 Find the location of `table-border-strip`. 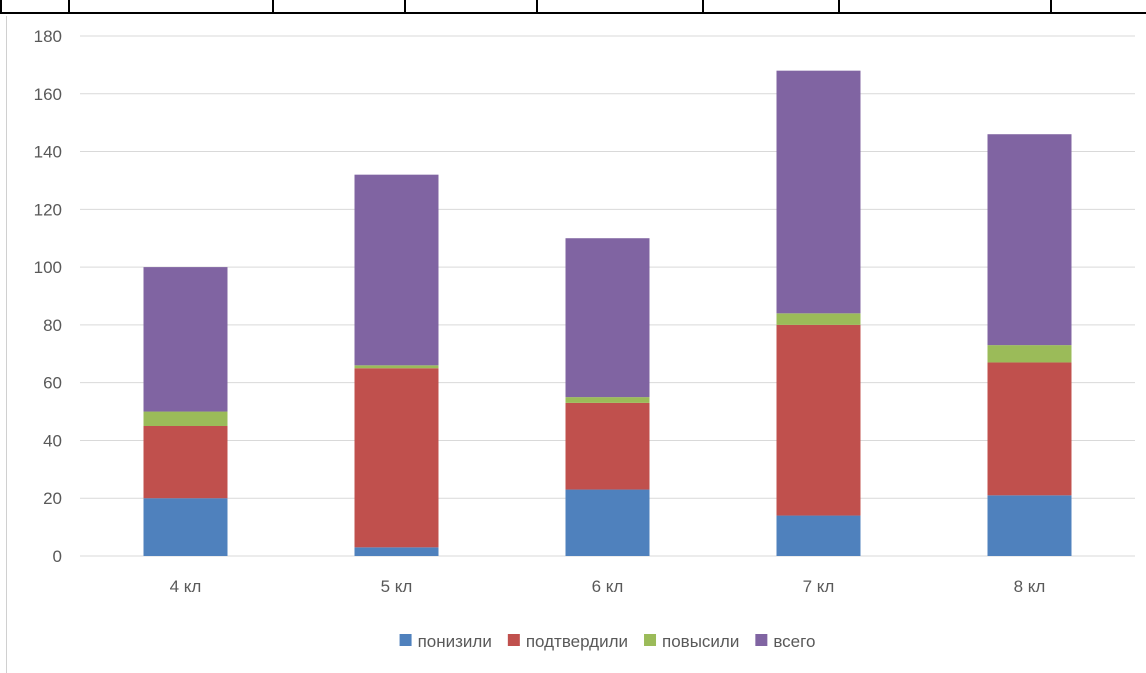

table-border-strip is located at coordinates (573, 7).